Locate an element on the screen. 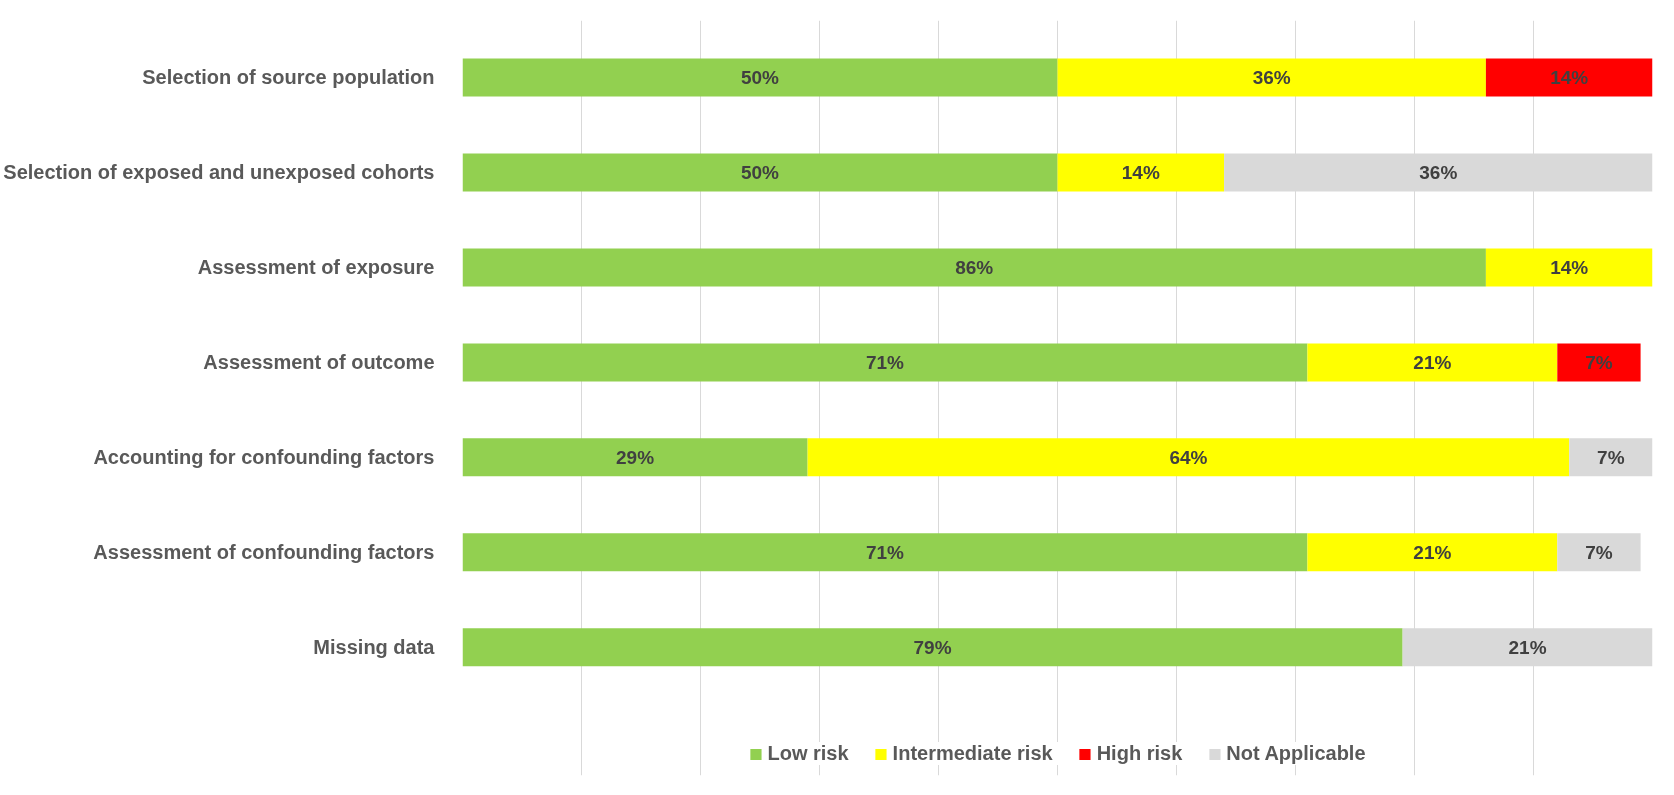 This screenshot has width=1674, height=795. legend-label: Not Applicable is located at coordinates (1296, 753).